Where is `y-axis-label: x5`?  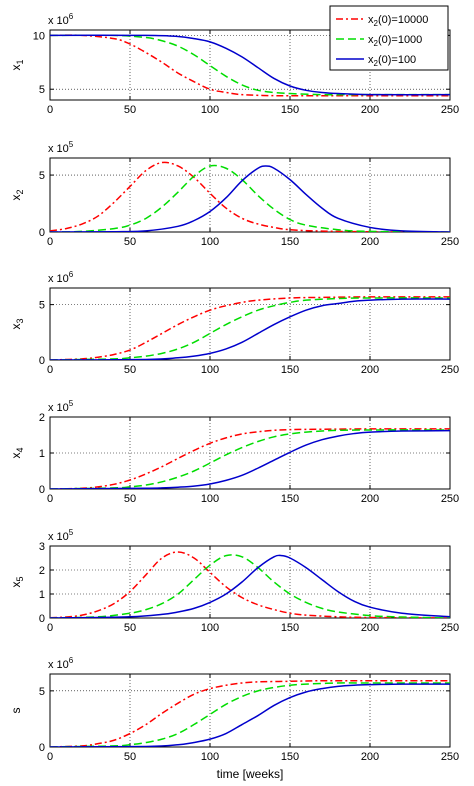 y-axis-label: x5 is located at coordinates (17, 581).